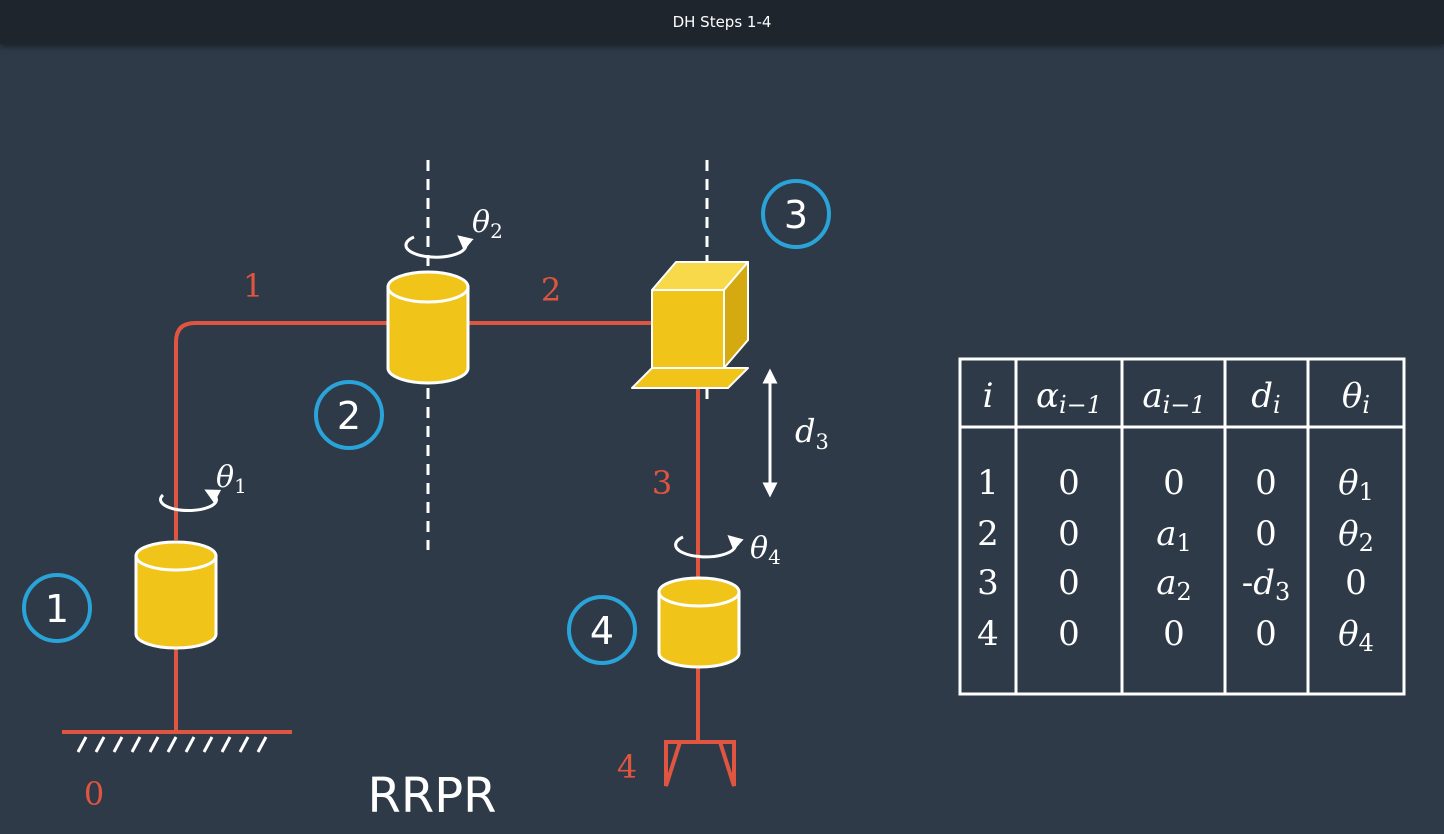  I want to click on joint3-prismatic-box, so click(690, 325).